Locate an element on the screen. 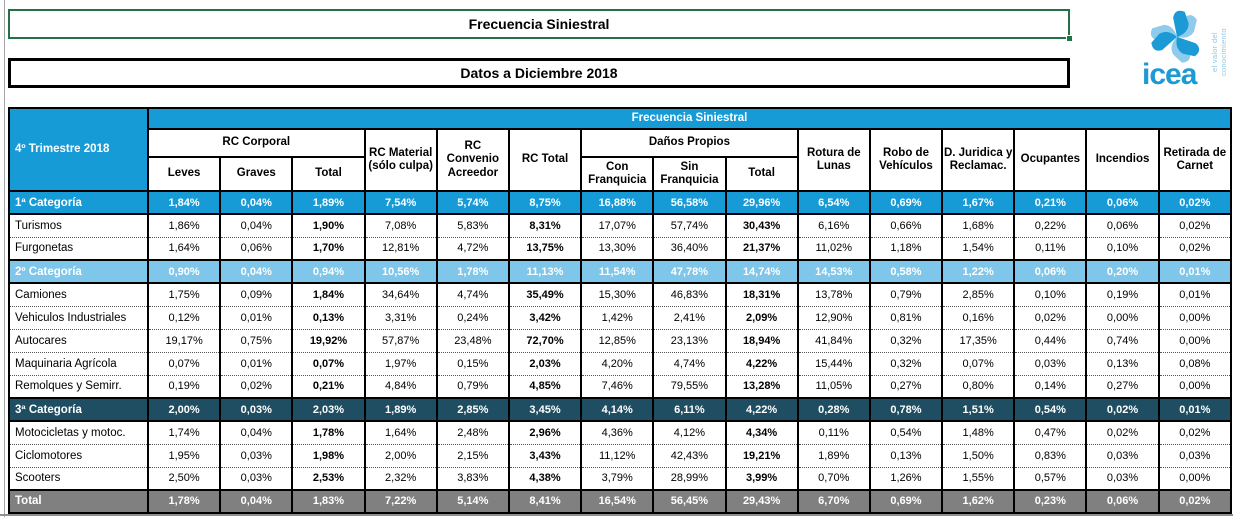 The image size is (1233, 517). row-label: Maquinaria Agrícola is located at coordinates (78, 363).